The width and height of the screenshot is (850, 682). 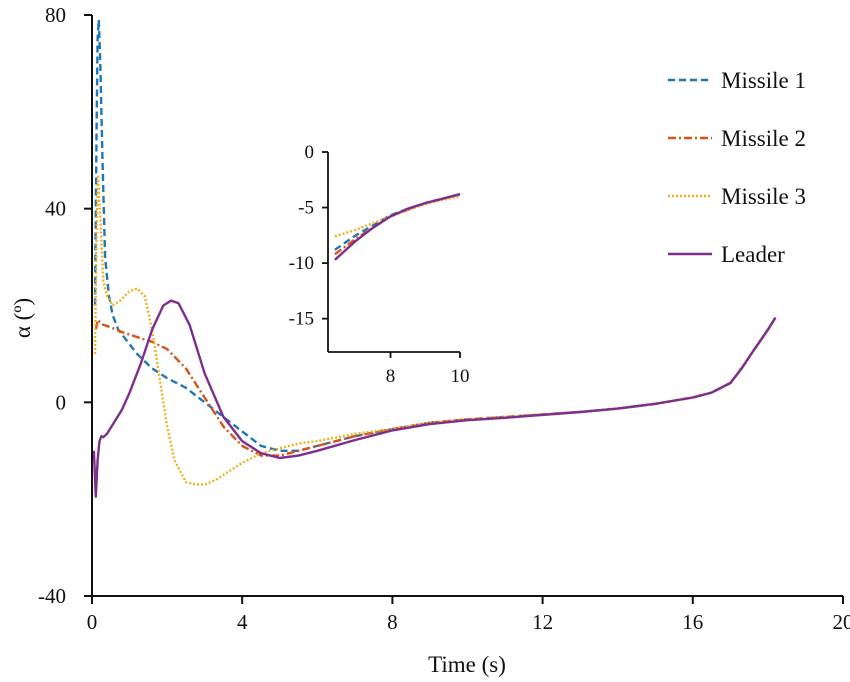 What do you see at coordinates (92, 622) in the screenshot?
I see `x-tick-label: 0` at bounding box center [92, 622].